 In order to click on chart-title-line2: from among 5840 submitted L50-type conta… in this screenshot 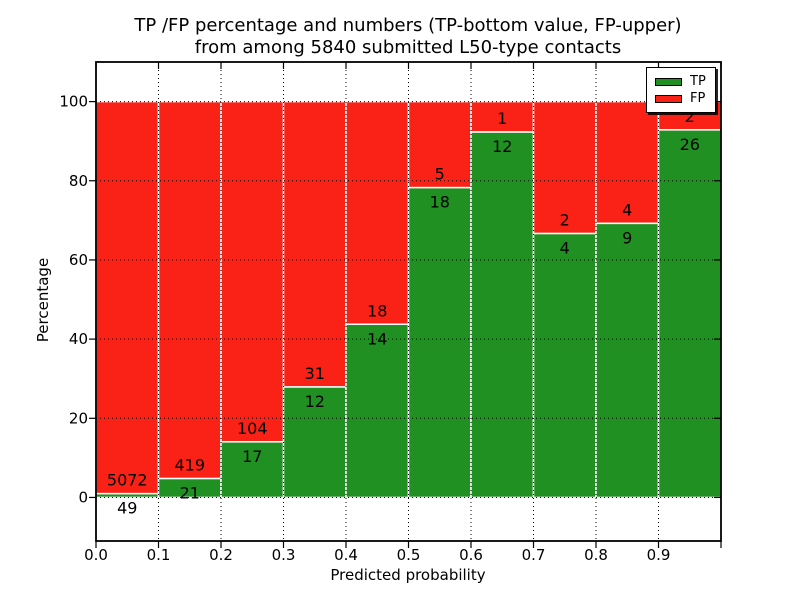, I will do `click(408, 47)`.